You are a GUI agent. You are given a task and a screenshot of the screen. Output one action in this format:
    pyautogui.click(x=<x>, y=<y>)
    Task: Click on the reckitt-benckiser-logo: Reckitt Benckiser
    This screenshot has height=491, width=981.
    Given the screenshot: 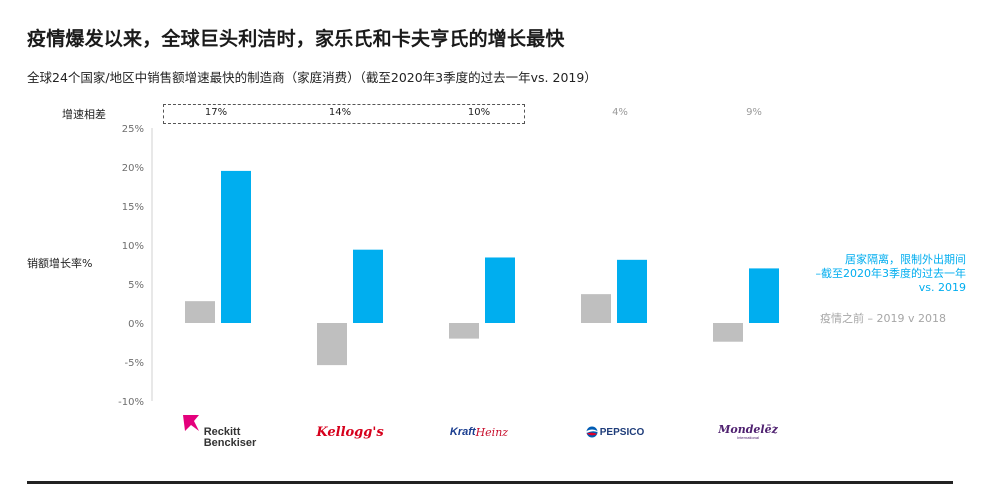 What is the action you would take?
    pyautogui.click(x=218, y=432)
    